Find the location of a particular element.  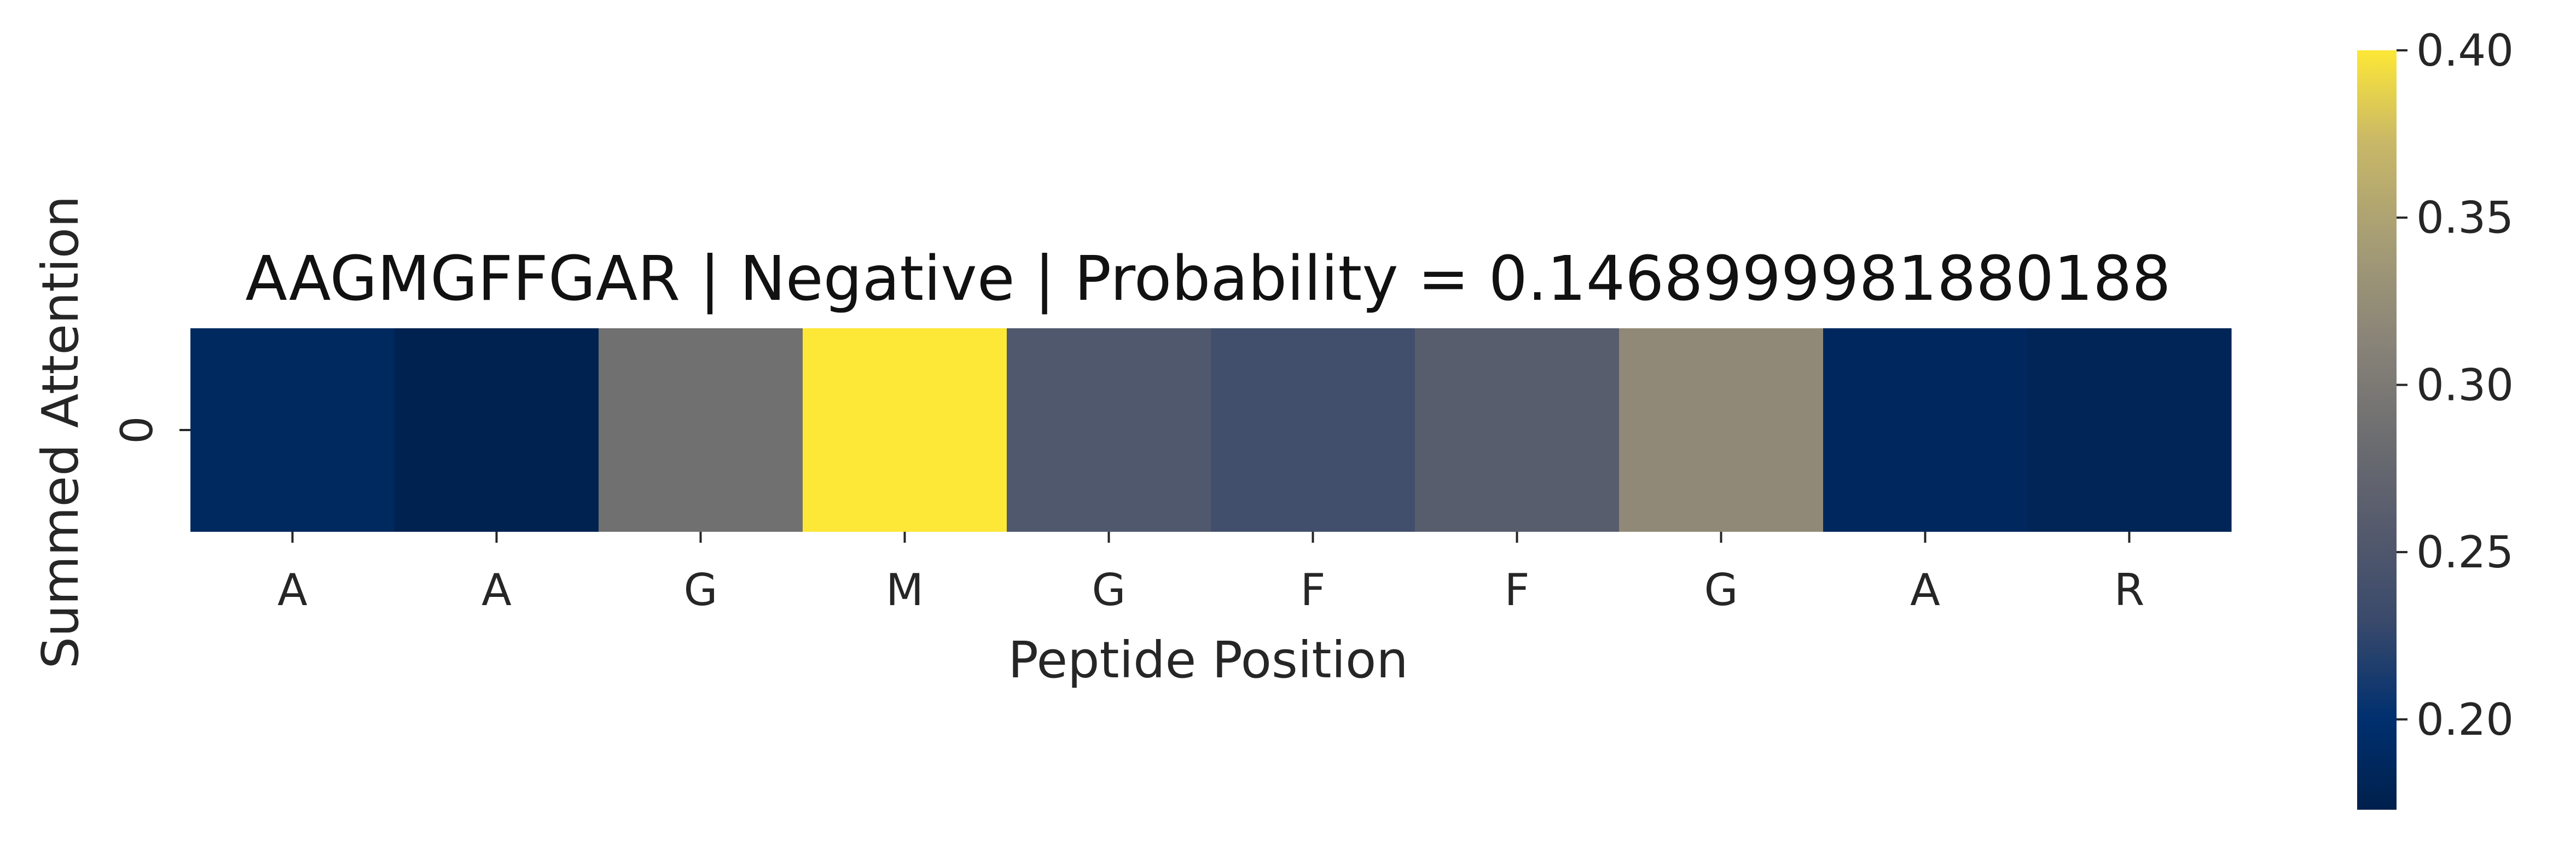

y-axis-ticks: 0 is located at coordinates (151, 430).